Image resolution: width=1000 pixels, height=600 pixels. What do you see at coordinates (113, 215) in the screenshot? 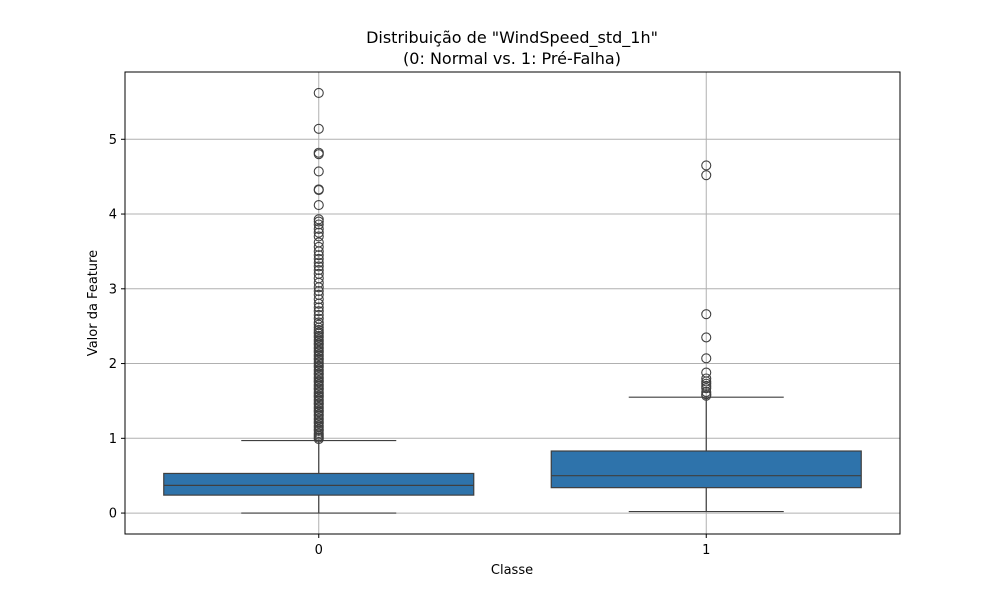
I see `y-tick-label: 4` at bounding box center [113, 215].